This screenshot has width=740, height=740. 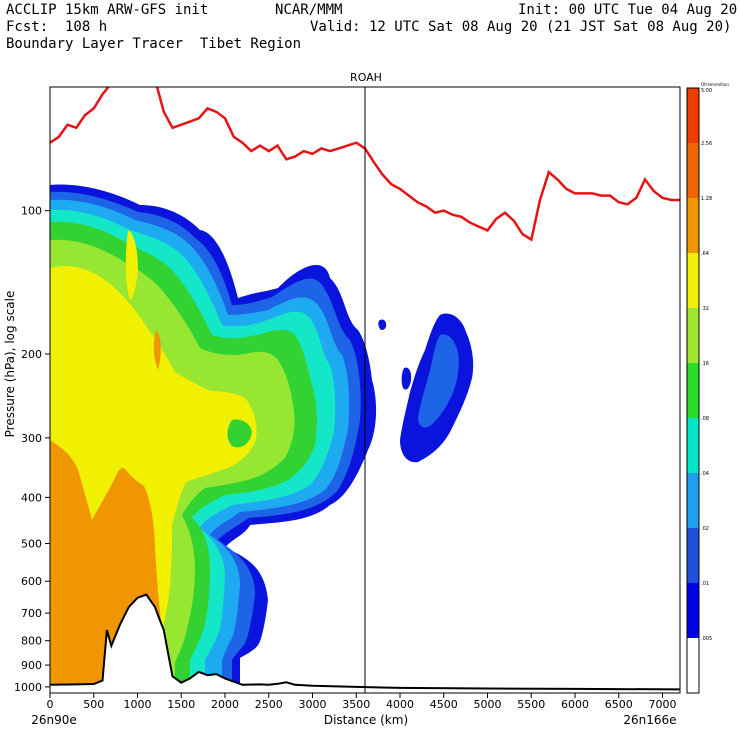 I want to click on x-tick-label: 0, so click(x=50, y=704).